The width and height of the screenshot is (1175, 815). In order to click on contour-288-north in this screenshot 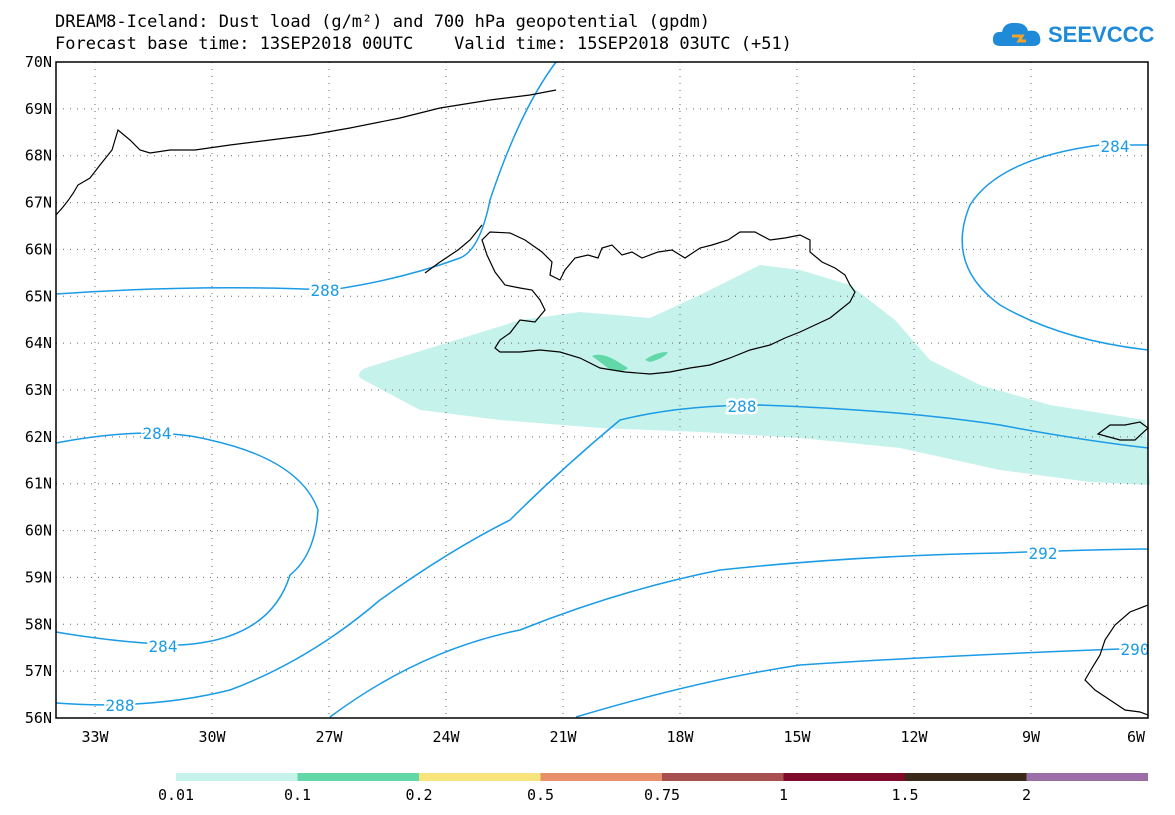, I will do `click(306, 178)`.